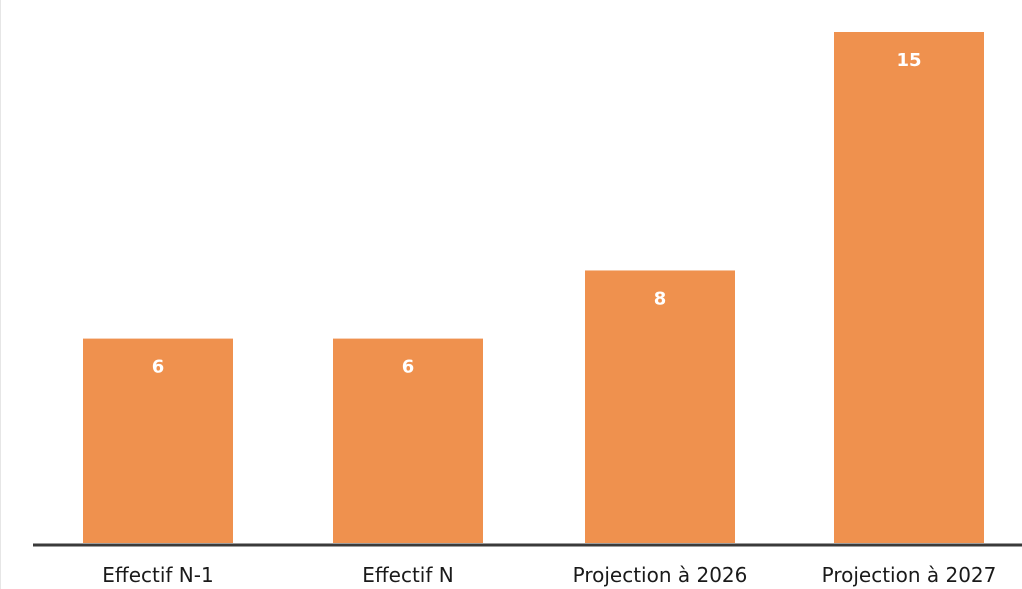 The height and width of the screenshot is (589, 1022). Describe the element at coordinates (0, 294) in the screenshot. I see `left-border` at that location.